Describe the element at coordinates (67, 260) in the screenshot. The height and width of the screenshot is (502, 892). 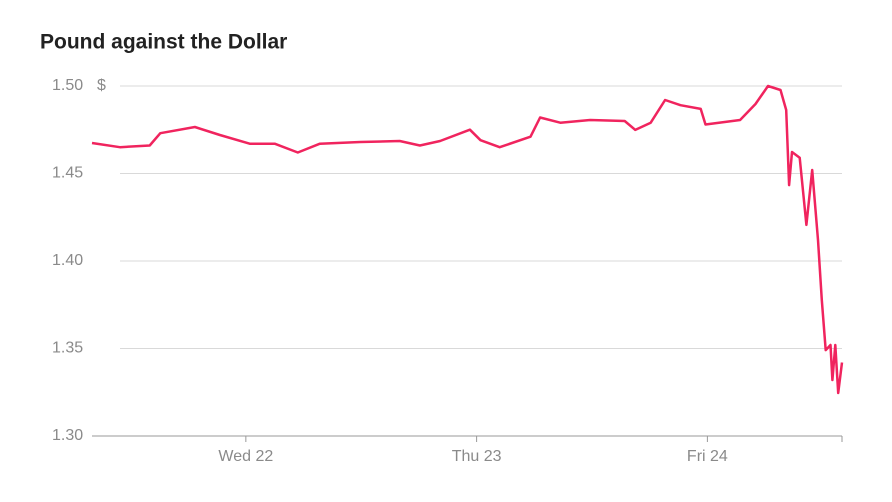
I see `y-tick-label: 1.40` at that location.